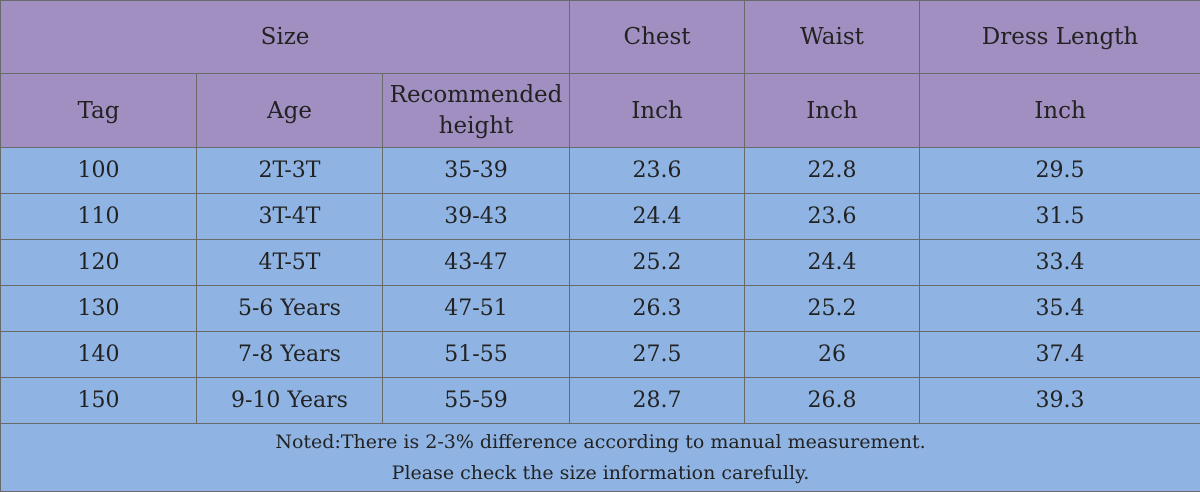 The width and height of the screenshot is (1200, 492). I want to click on tag-cell: 130, so click(98, 308).